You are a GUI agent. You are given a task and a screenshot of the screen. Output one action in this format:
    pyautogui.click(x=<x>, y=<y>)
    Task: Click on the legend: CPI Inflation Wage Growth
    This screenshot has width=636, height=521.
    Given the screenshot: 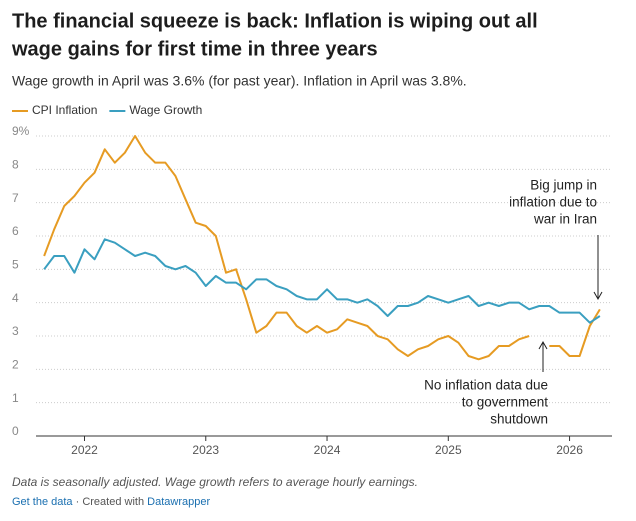 What is the action you would take?
    pyautogui.click(x=107, y=110)
    